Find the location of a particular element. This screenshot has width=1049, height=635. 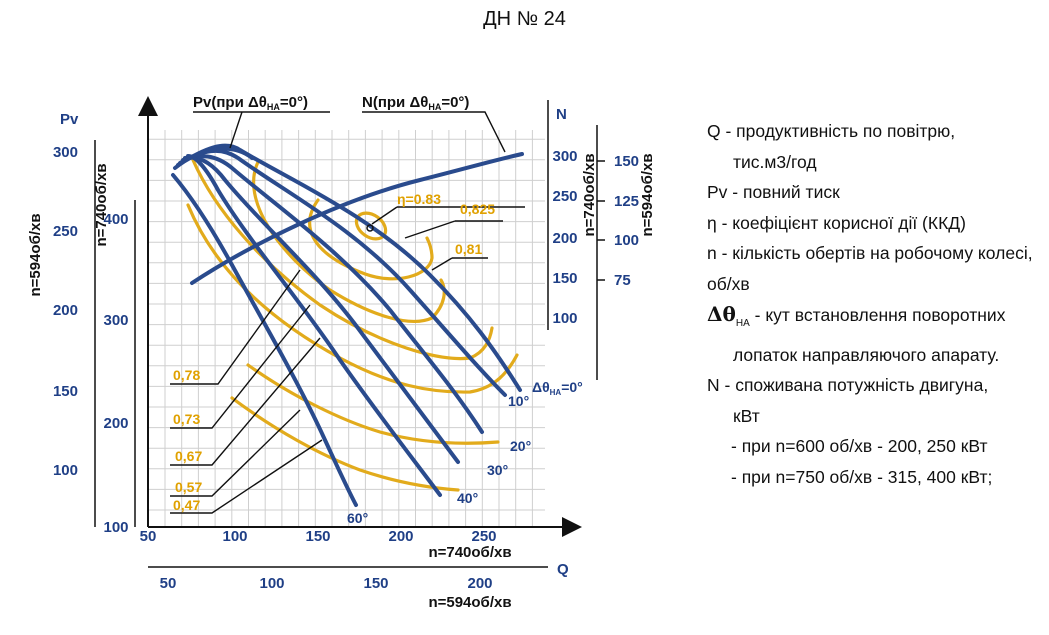

x740-tick: 200 is located at coordinates (400, 536).